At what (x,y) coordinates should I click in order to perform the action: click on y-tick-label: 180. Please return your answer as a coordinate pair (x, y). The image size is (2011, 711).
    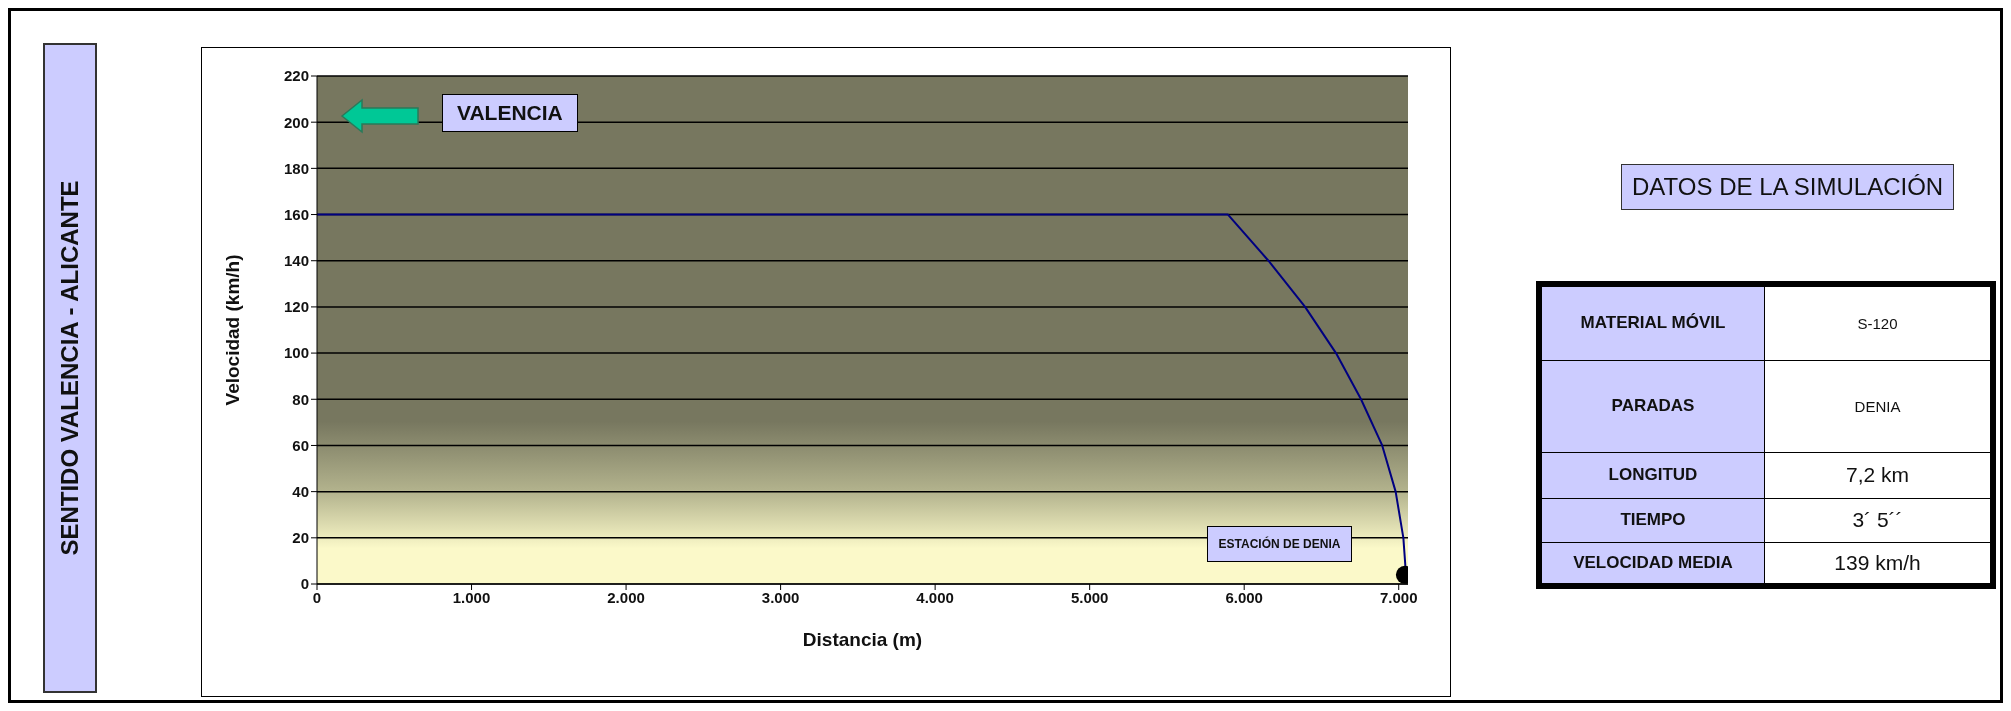
    Looking at the image, I should click on (296, 168).